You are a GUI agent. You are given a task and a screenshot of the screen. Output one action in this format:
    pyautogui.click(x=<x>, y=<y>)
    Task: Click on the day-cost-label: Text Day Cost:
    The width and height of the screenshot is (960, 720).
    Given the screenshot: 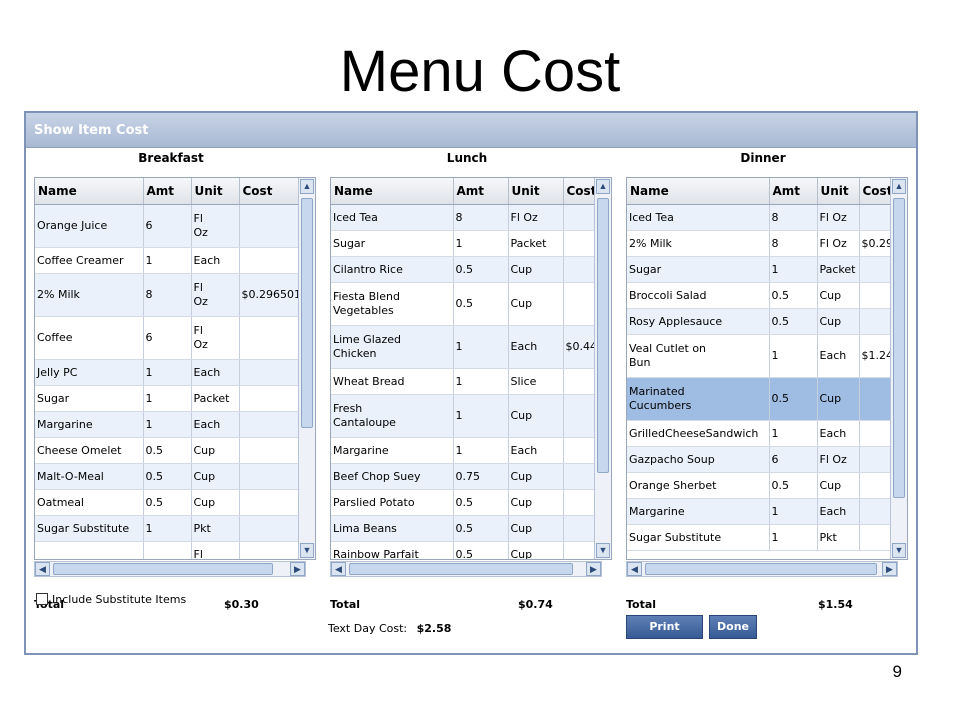 What is the action you would take?
    pyautogui.click(x=368, y=628)
    